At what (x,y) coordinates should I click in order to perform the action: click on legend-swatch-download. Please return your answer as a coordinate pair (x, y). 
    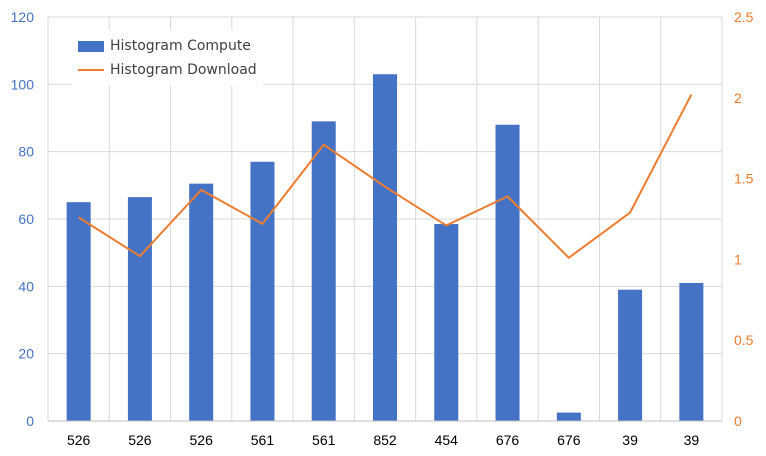
    Looking at the image, I should click on (91, 70).